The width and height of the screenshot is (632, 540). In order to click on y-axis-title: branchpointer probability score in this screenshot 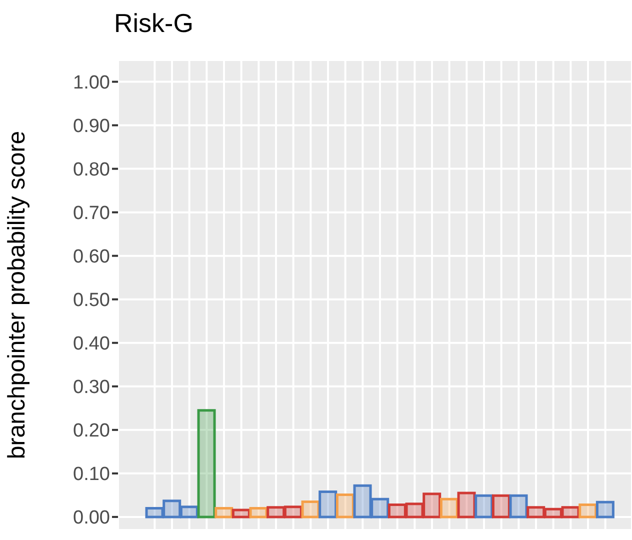, I will do `click(17, 295)`.